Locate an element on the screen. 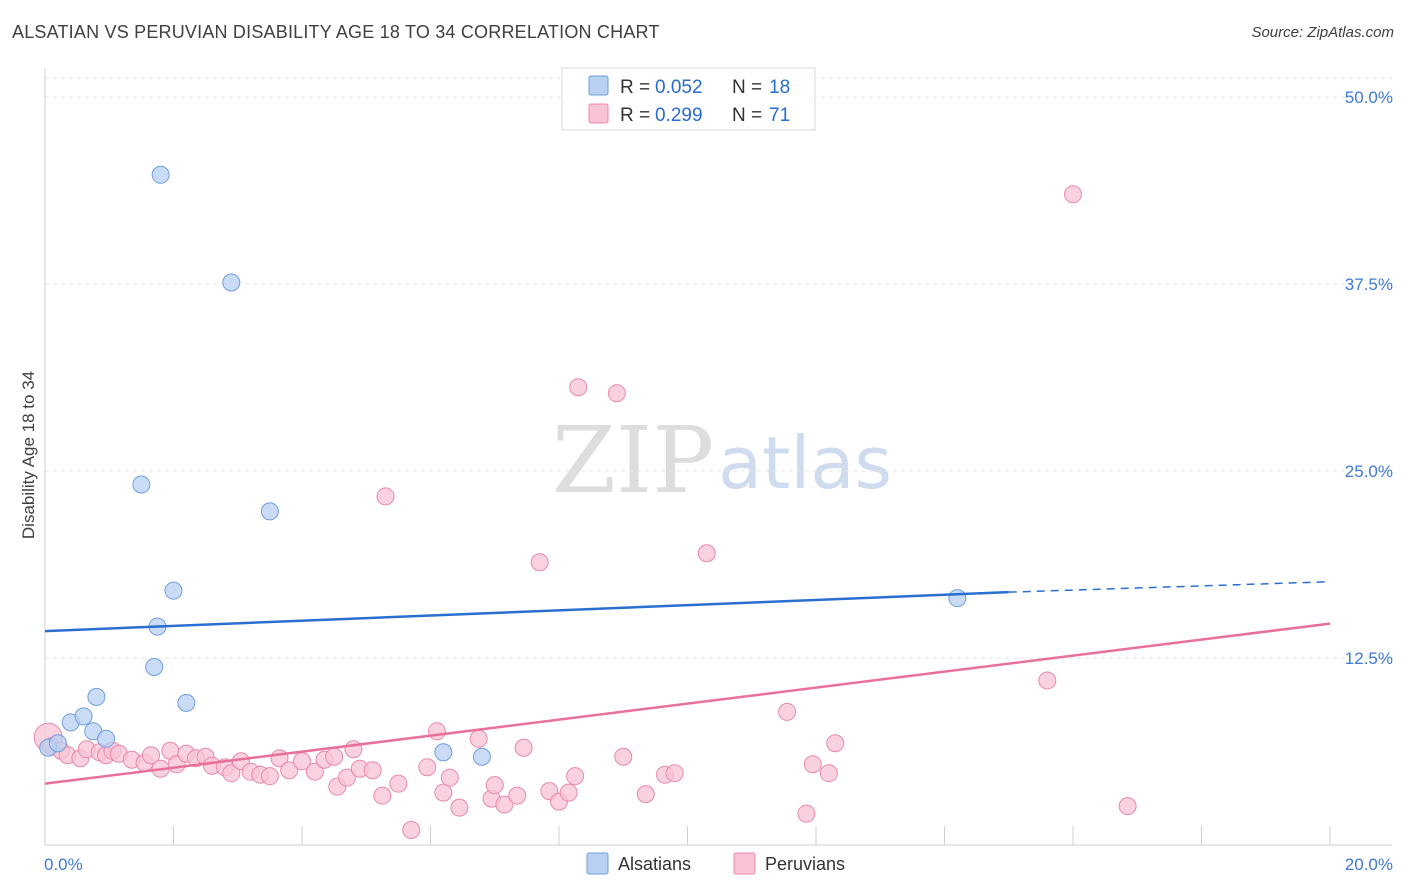 This screenshot has width=1406, height=892. series-legend-swatch-alsatians is located at coordinates (597, 863).